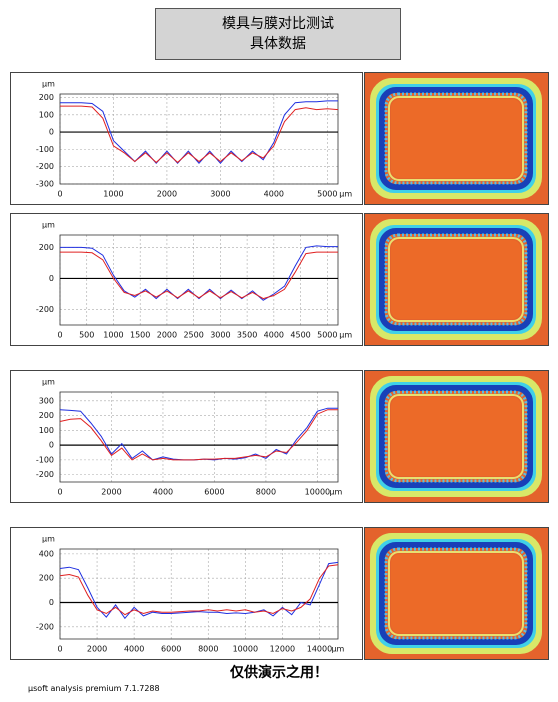  Describe the element at coordinates (282, 649) in the screenshot. I see `x-tick-label: 12000` at that location.